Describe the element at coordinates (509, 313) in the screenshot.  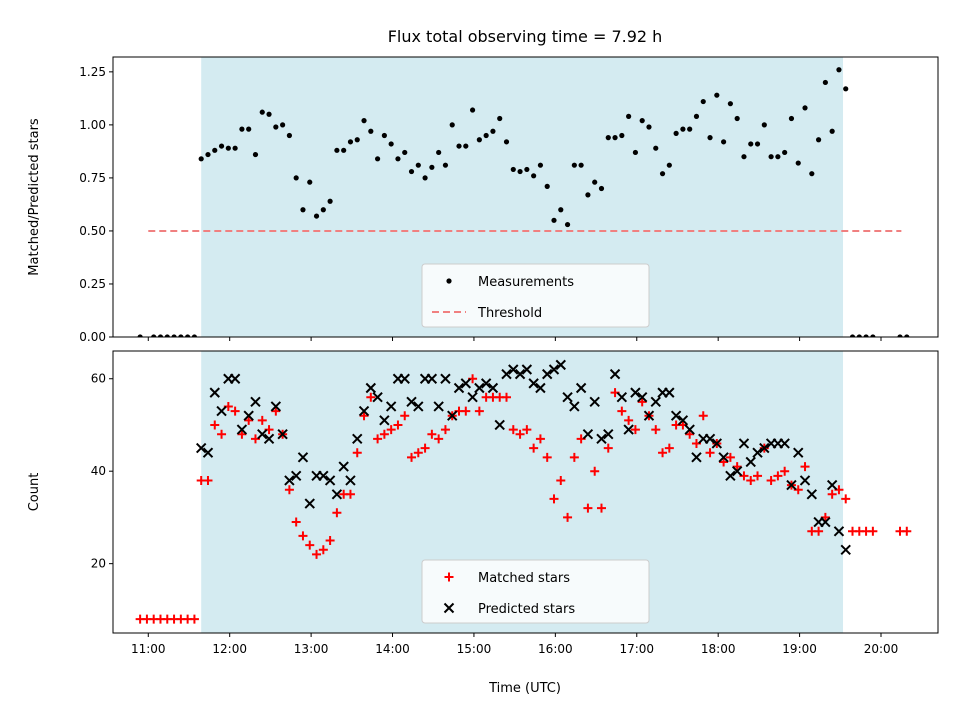
I see `legend-label: Threshold` at that location.